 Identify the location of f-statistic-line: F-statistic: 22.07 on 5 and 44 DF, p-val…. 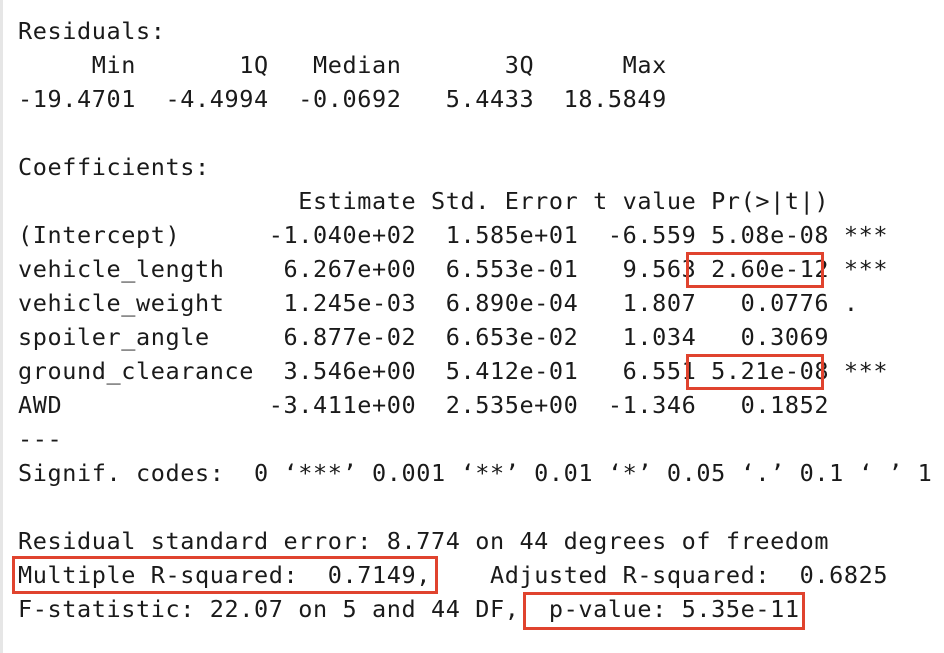
(409, 609).